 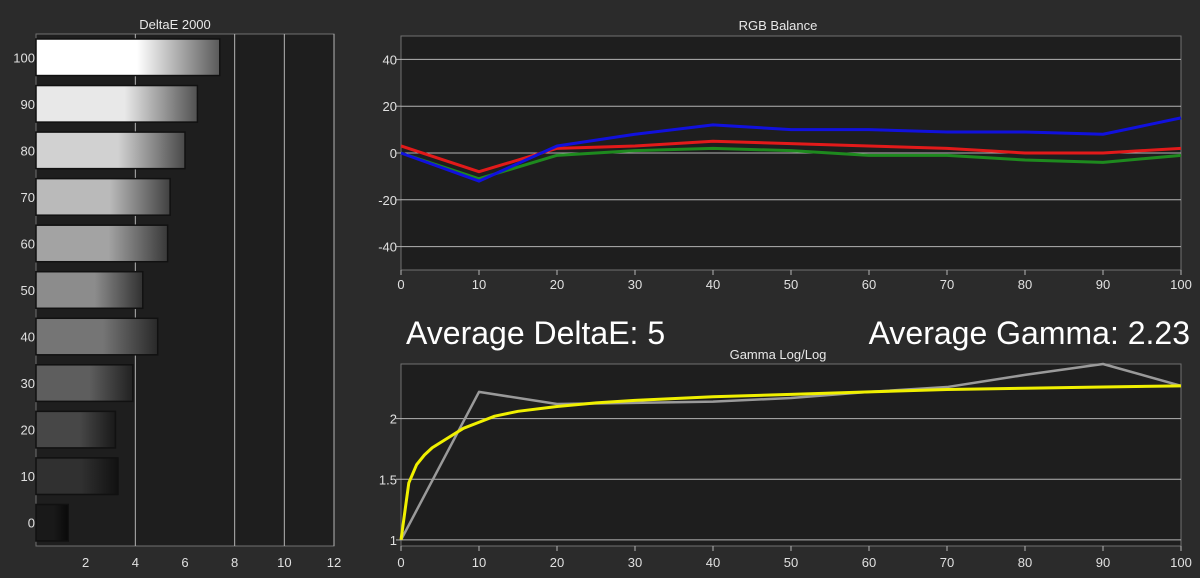 I want to click on rgb-xtick-label: 50, so click(x=791, y=284).